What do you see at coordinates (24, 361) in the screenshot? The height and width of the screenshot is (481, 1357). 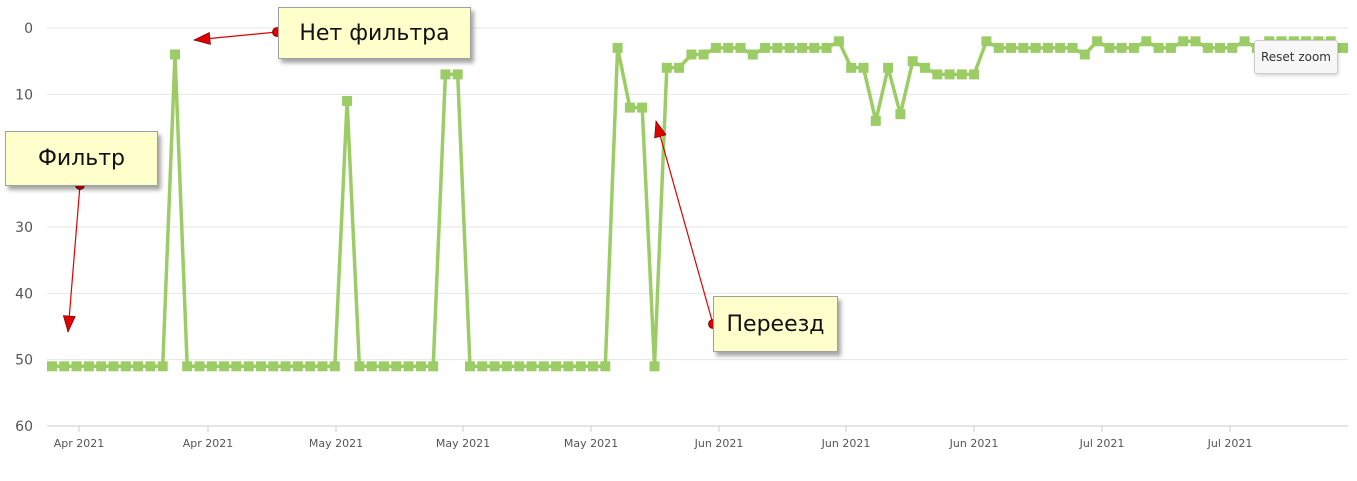 I see `y-tick-label: 50` at bounding box center [24, 361].